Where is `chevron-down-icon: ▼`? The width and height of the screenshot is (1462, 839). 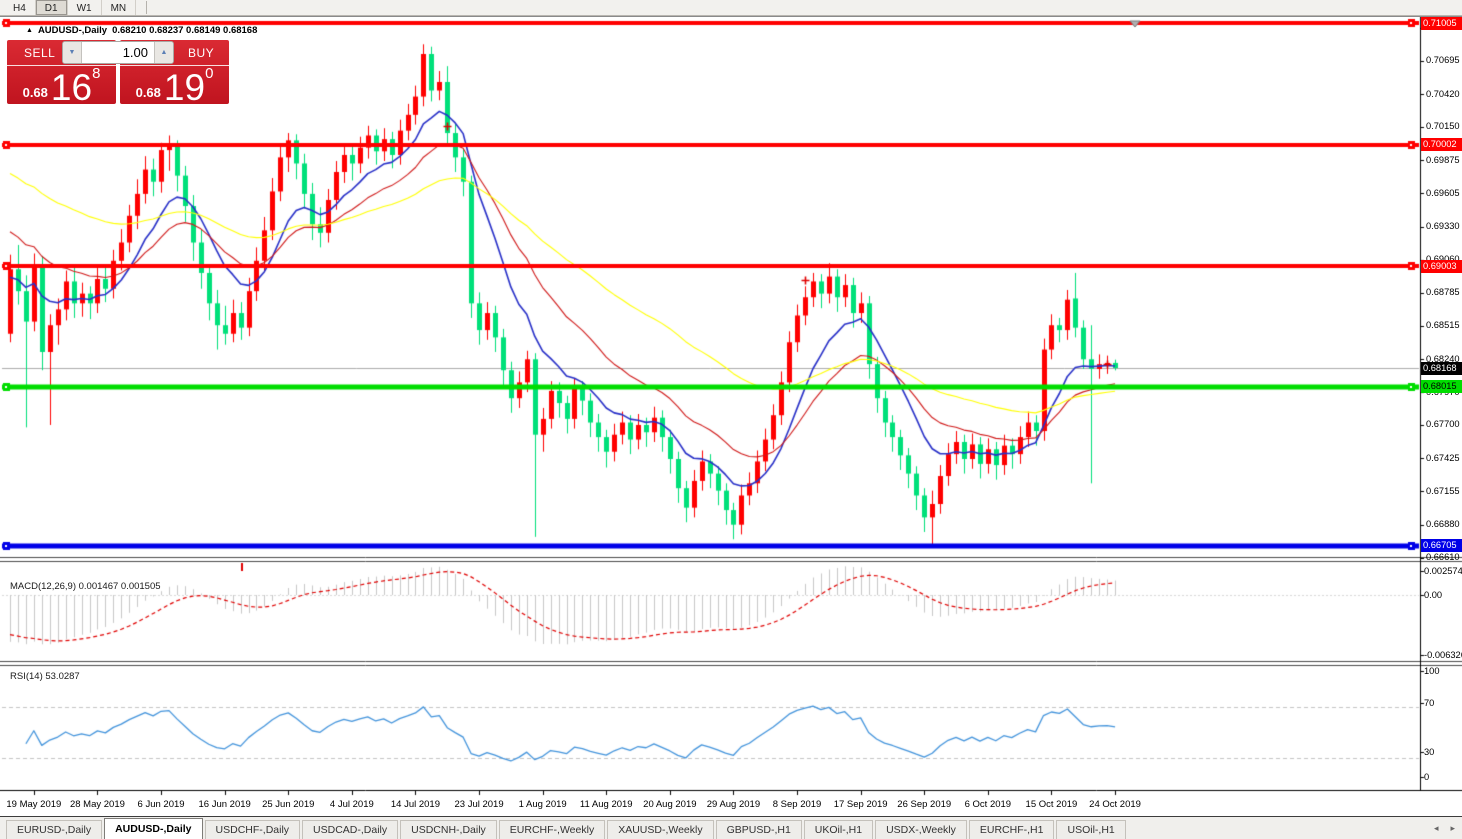
chevron-down-icon: ▼ is located at coordinates (72, 52).